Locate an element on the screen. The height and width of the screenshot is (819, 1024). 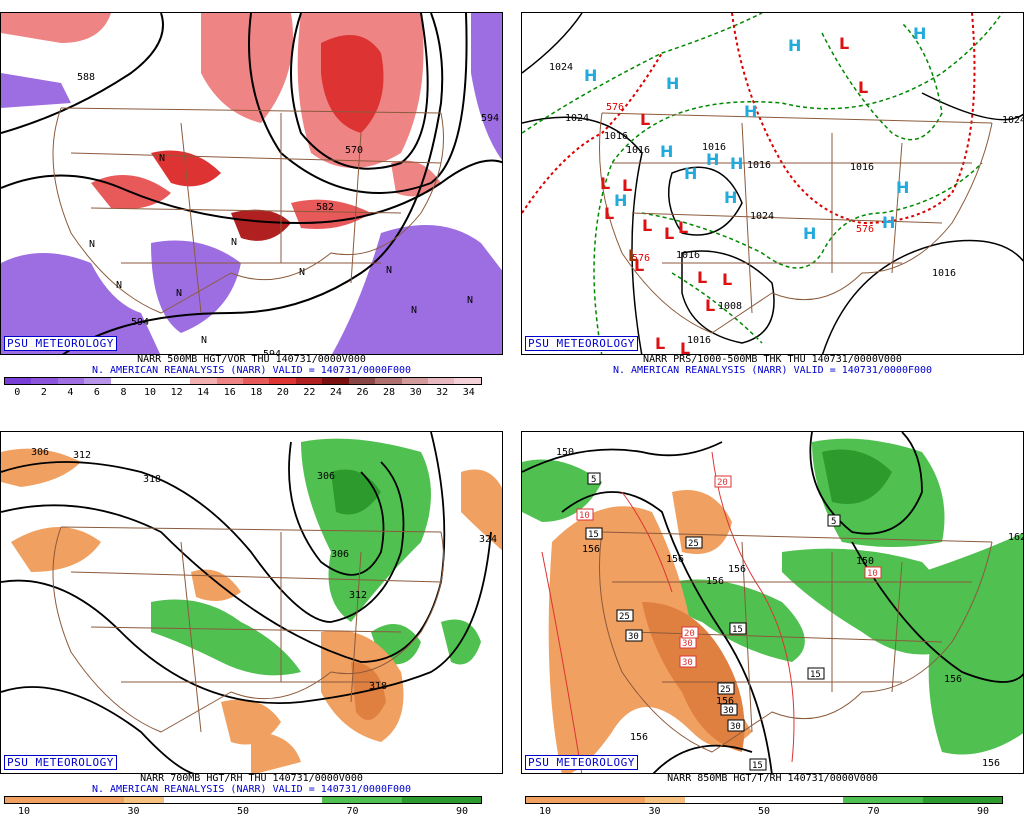
colorbar-tick-label: 2 is located at coordinates (43, 392).